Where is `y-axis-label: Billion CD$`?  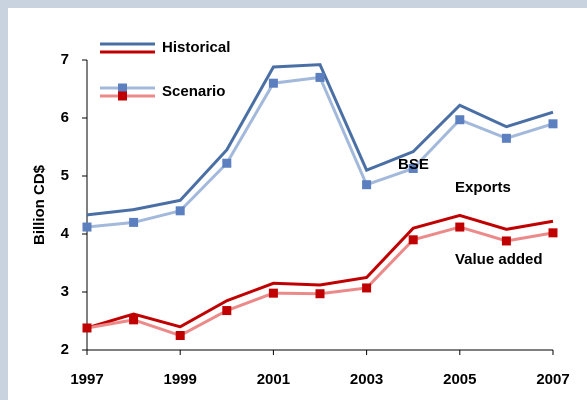 y-axis-label: Billion CD$ is located at coordinates (39, 204).